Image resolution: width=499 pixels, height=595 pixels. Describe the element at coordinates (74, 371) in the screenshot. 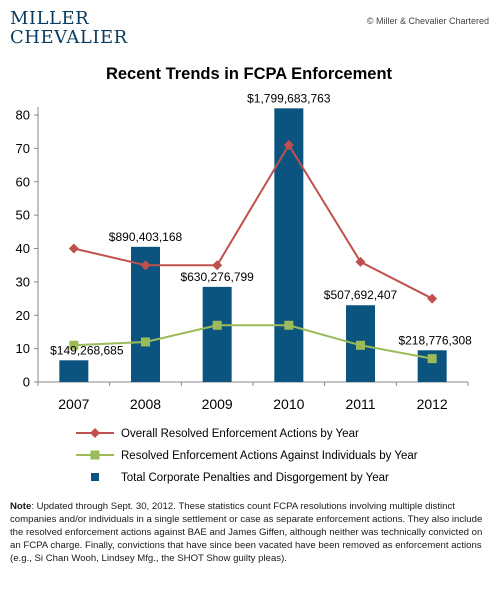

I see `bar-2007` at that location.